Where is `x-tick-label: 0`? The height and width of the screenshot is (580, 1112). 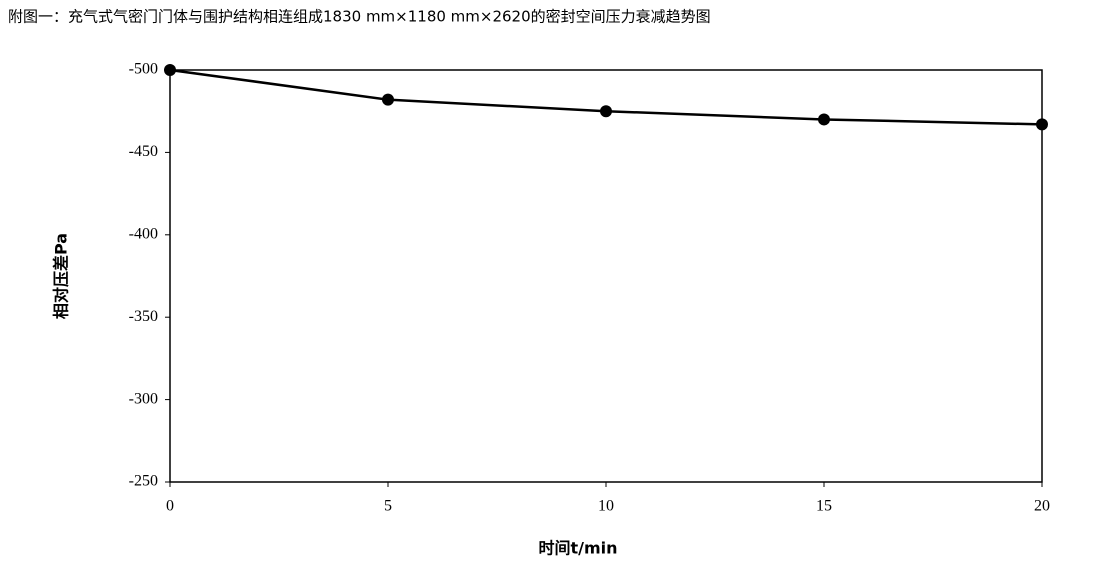 x-tick-label: 0 is located at coordinates (170, 506).